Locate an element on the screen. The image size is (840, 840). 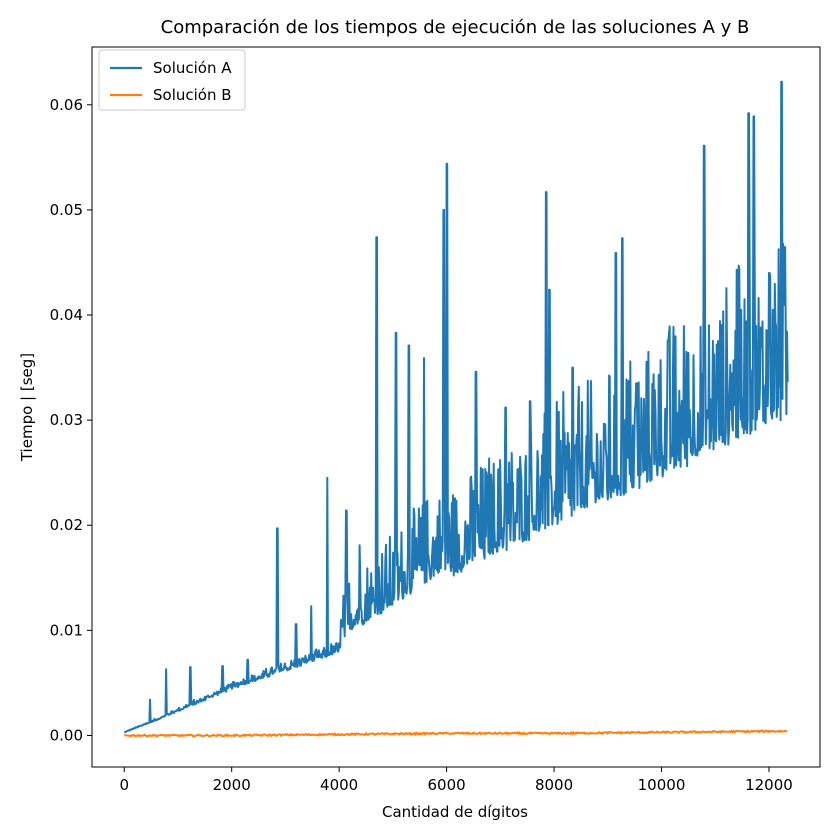
y-tick-label-5: 0.05 is located at coordinates (66, 210).